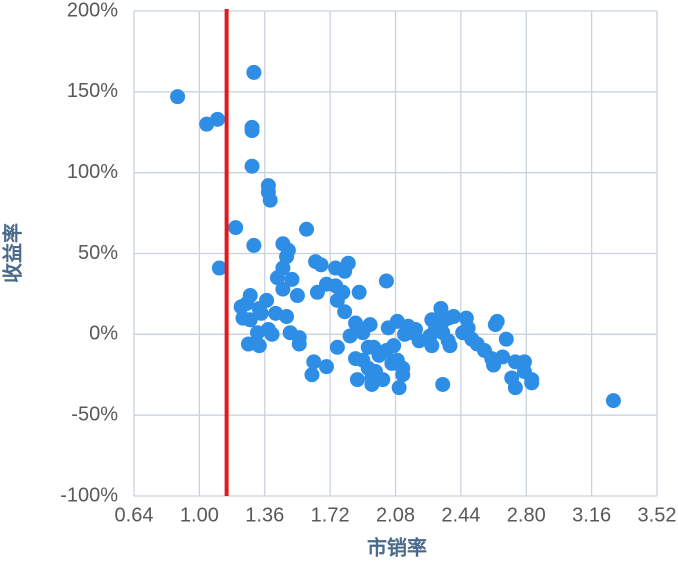 This screenshot has height=562, width=678. I want to click on x-tick-label: 2.44, so click(460, 515).